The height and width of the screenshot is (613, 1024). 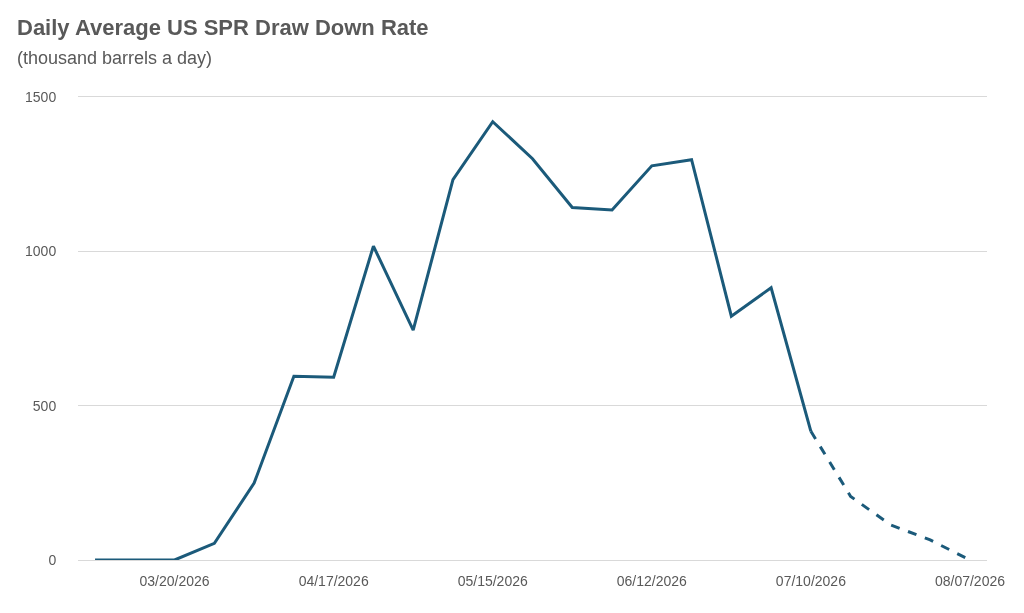 What do you see at coordinates (223, 27) in the screenshot?
I see `chart-title: Daily Average US SPR Draw Down Rate` at bounding box center [223, 27].